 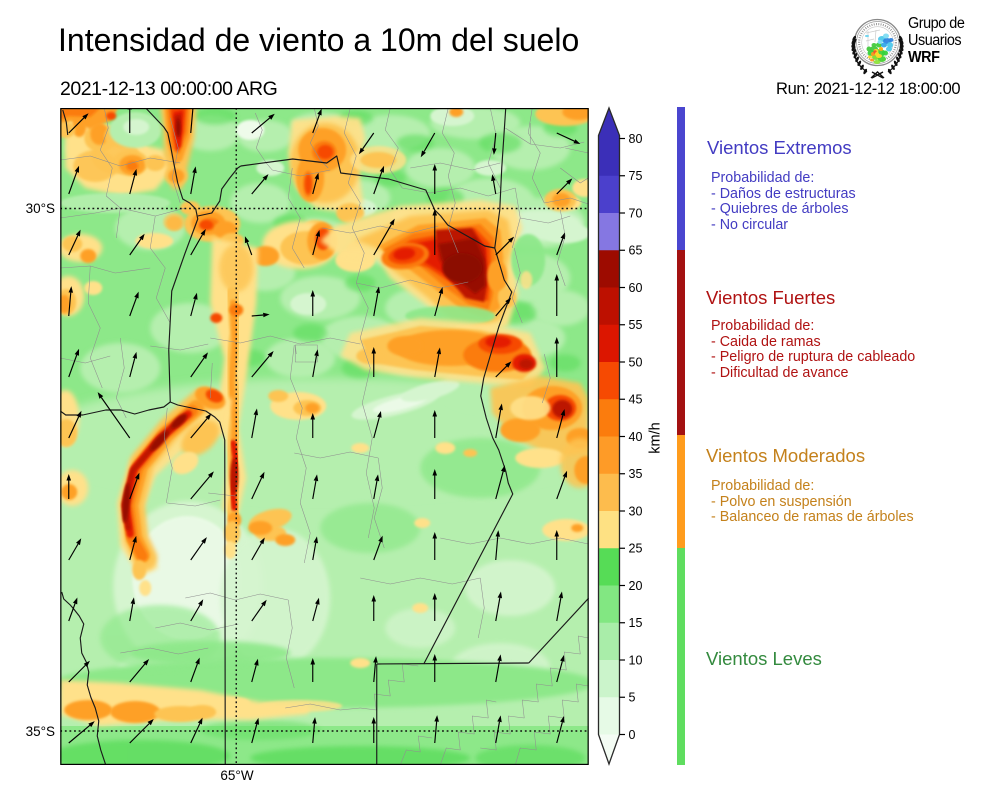 I want to click on svg-text: 5, so click(x=632, y=698).